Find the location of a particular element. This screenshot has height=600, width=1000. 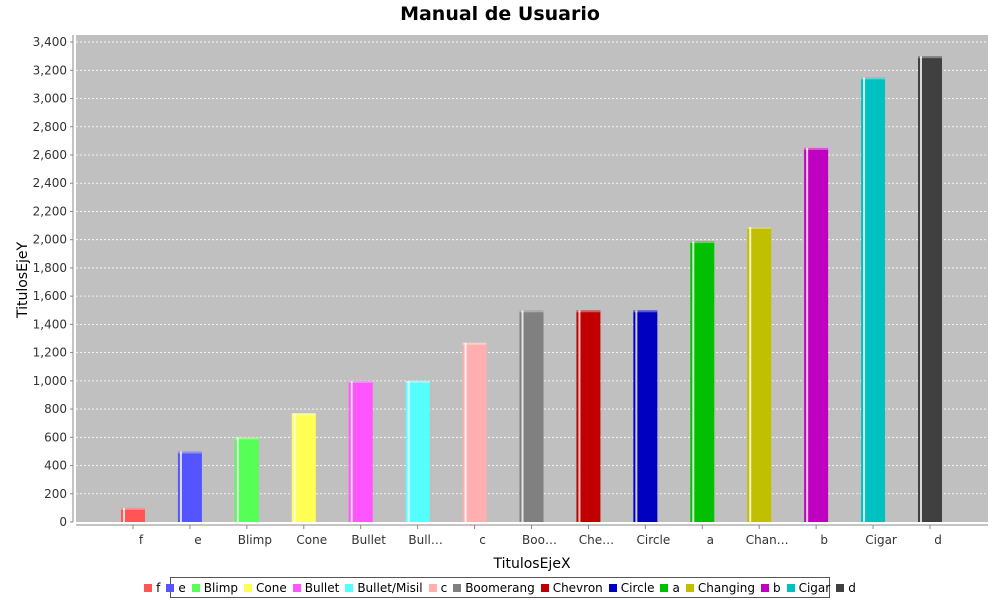

legend-label: b is located at coordinates (776, 587).